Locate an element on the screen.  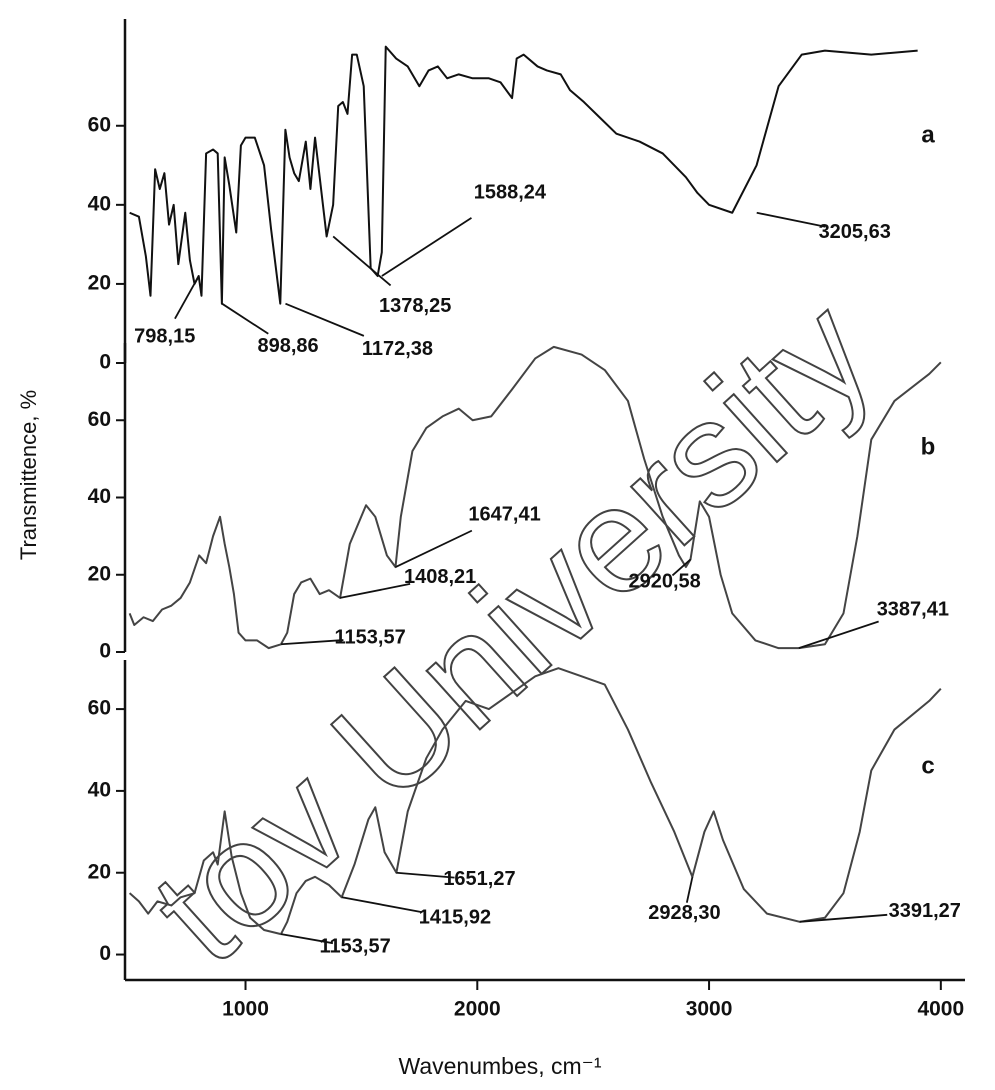
annotation-label: 1408,21 is located at coordinates (440, 577).